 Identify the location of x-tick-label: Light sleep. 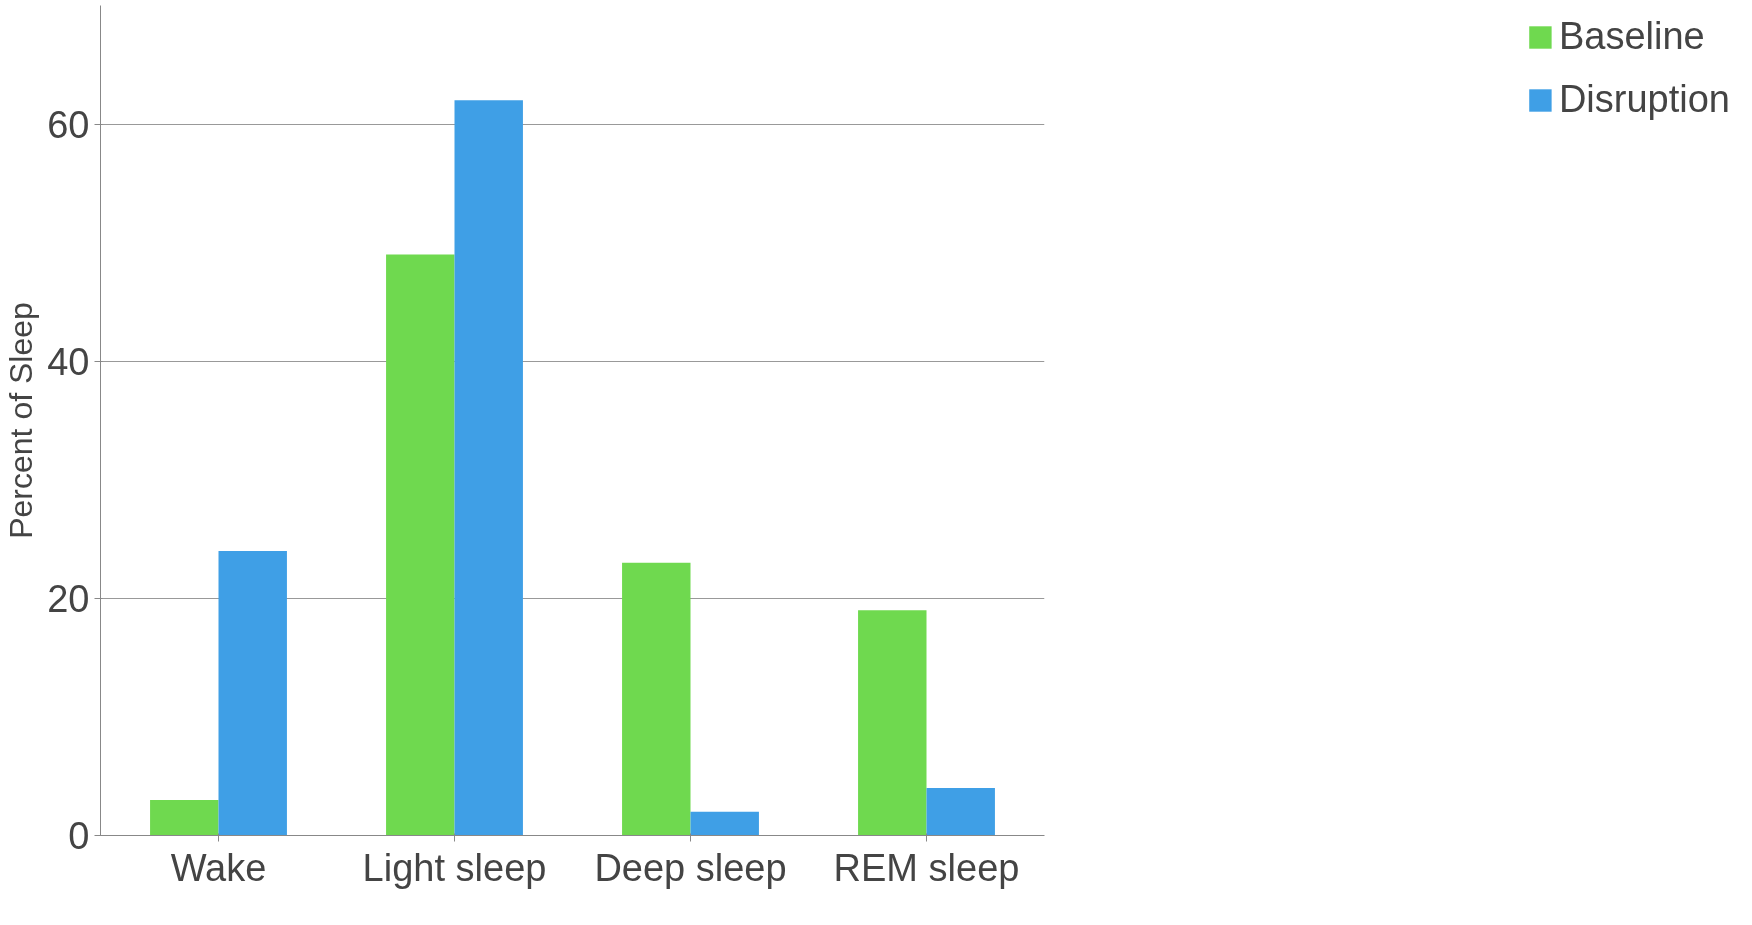
(454, 867).